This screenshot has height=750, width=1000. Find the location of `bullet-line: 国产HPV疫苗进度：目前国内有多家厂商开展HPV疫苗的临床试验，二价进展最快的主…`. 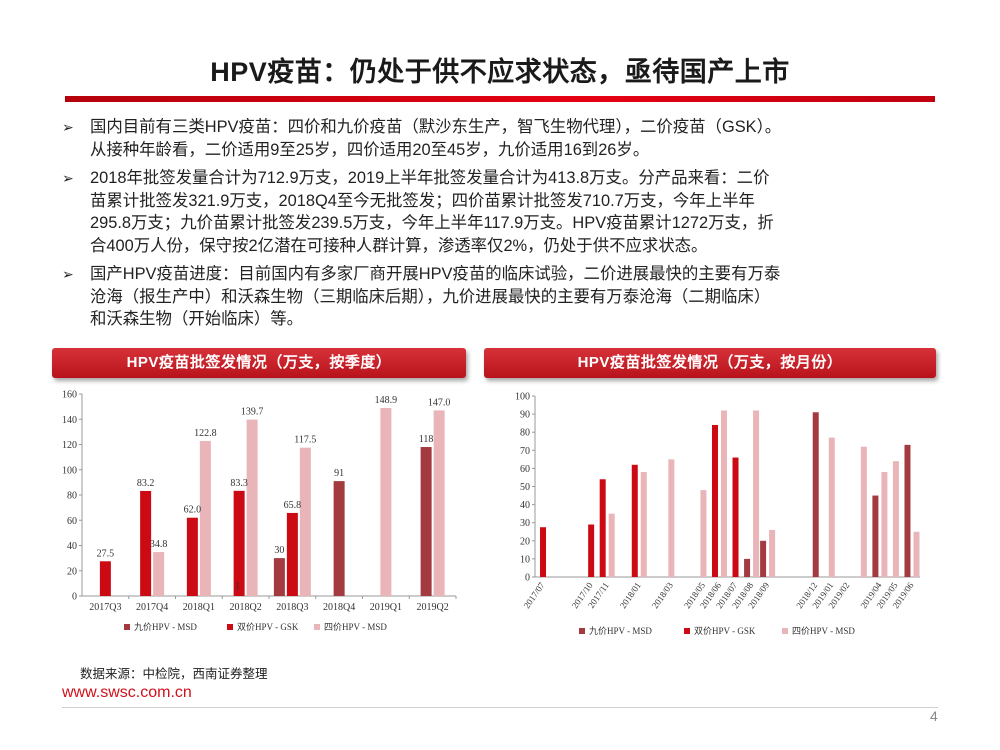

bullet-line: 国产HPV疫苗进度：目前国内有多家厂商开展HPV疫苗的临床试验，二价进展最快的主… is located at coordinates (435, 274).